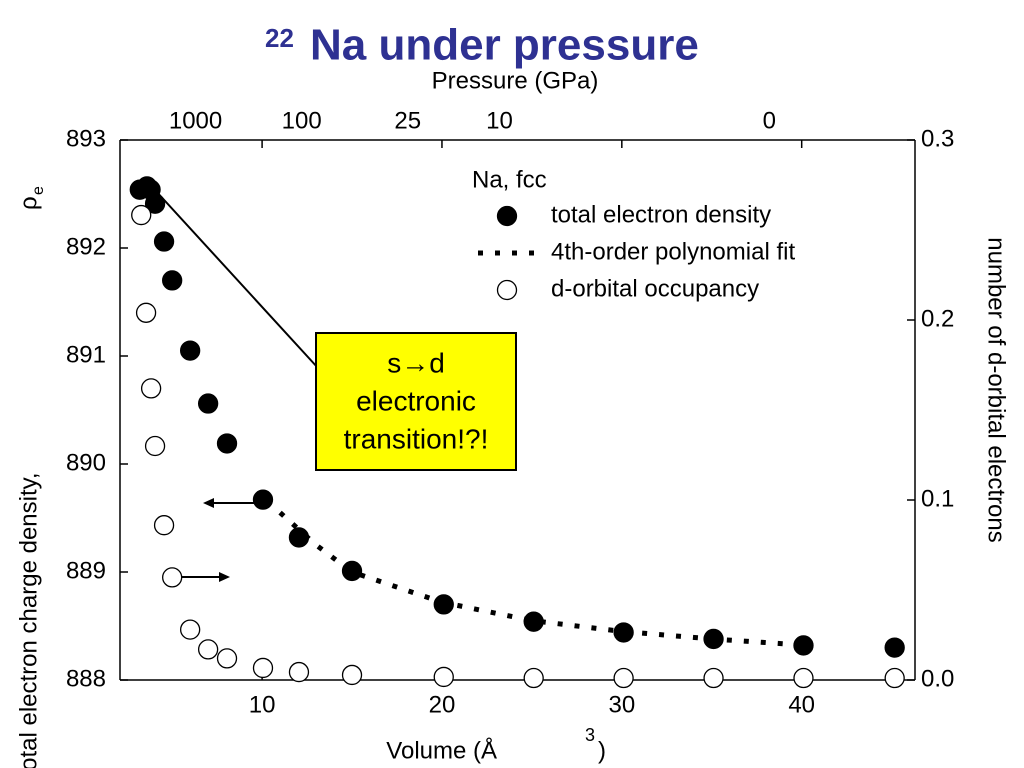 Image resolution: width=1024 pixels, height=768 pixels. Describe the element at coordinates (661, 214) in the screenshot. I see `legend-label: total electron density` at that location.